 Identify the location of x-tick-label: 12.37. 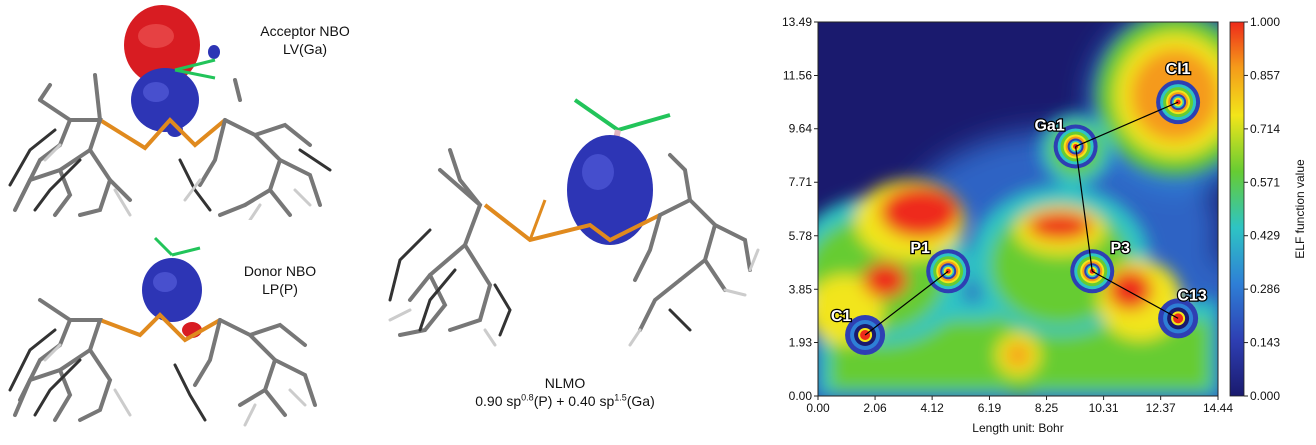
(1161, 408).